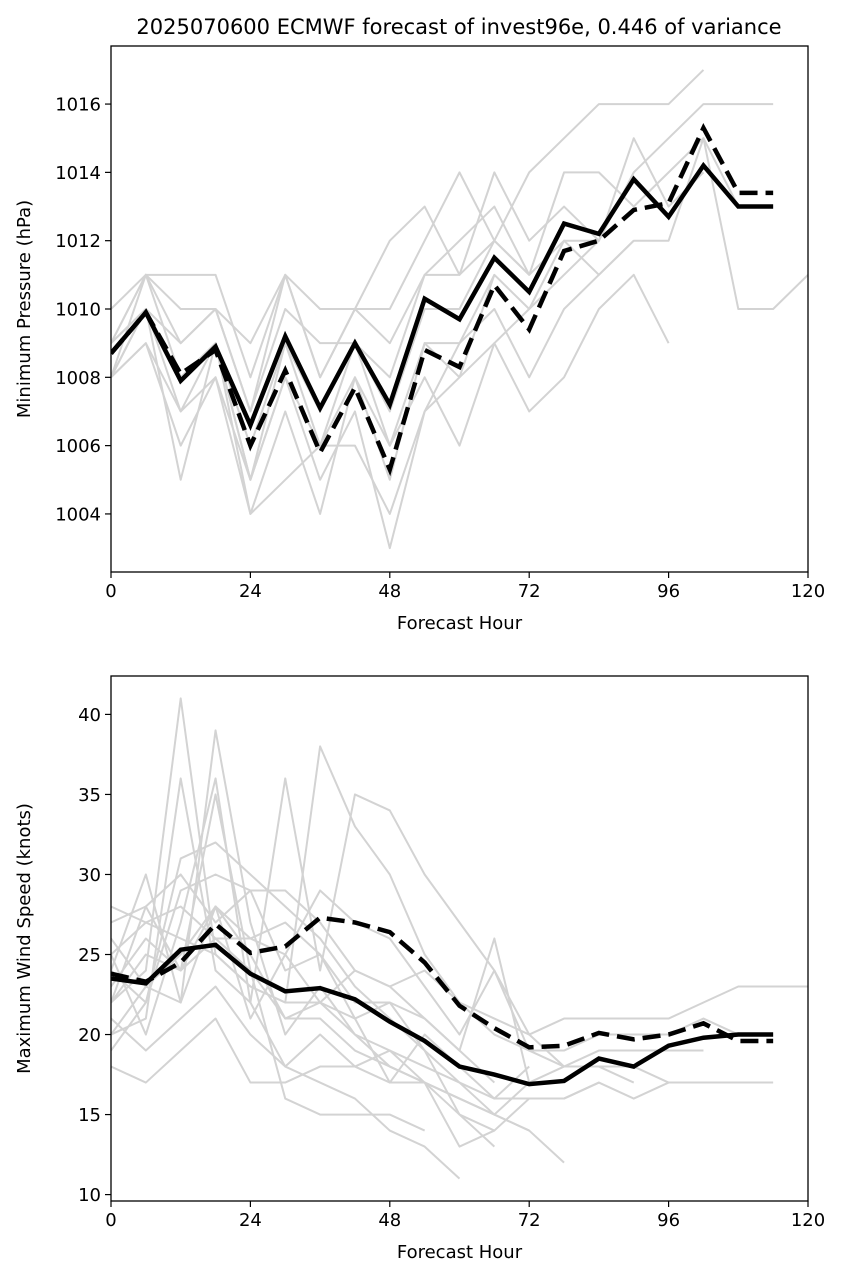 The height and width of the screenshot is (1279, 859). Describe the element at coordinates (24, 309) in the screenshot. I see `pressure-y-axis-label: Minimum Pressure (hPa)` at that location.